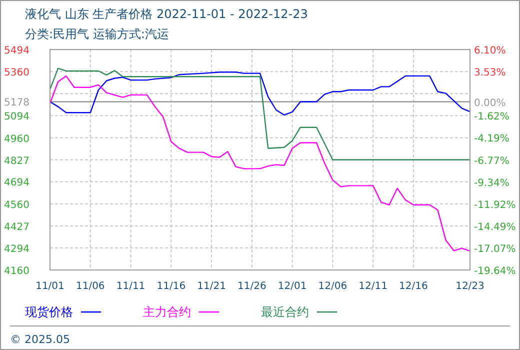  What do you see at coordinates (490, 51) in the screenshot?
I see `y2-tick-label: 6.10%` at bounding box center [490, 51].